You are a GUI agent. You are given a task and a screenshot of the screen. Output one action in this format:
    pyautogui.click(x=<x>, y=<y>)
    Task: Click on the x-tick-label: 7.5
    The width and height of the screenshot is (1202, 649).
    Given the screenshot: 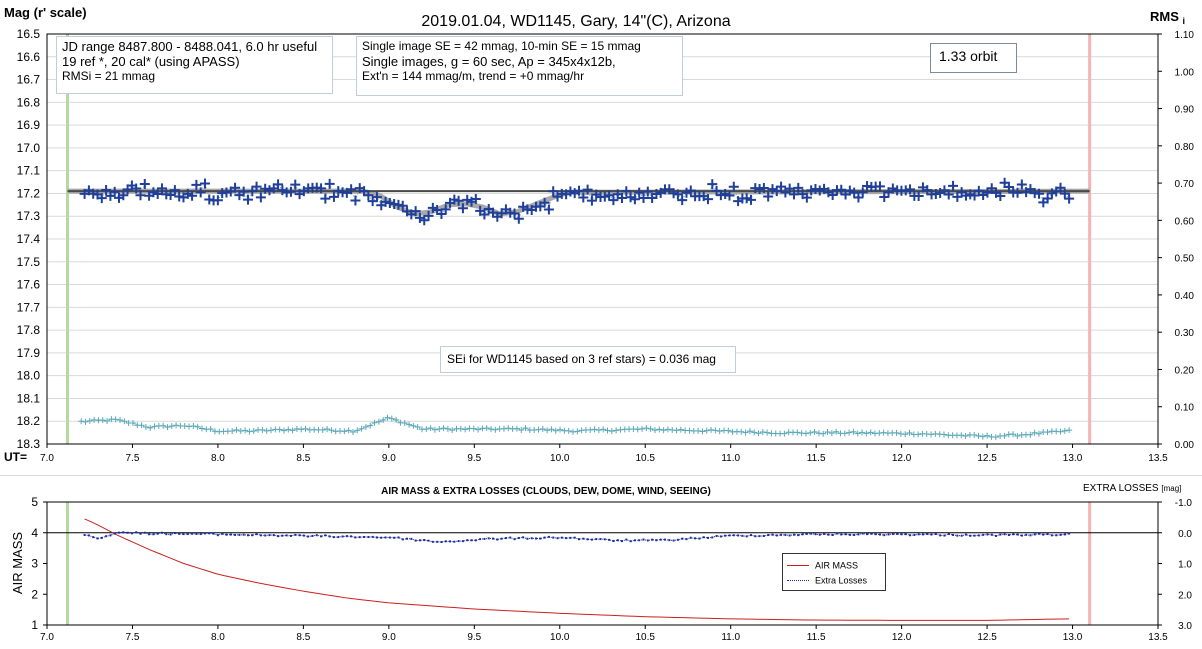 What is the action you would take?
    pyautogui.click(x=133, y=637)
    